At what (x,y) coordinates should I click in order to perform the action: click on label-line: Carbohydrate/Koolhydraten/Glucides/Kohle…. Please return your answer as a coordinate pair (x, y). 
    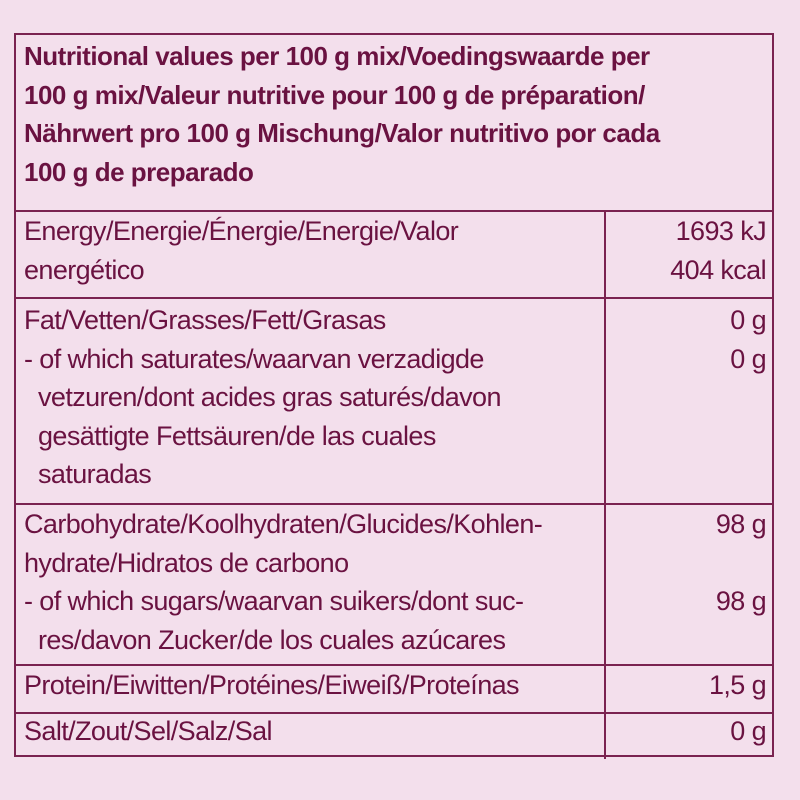
    Looking at the image, I should click on (283, 524).